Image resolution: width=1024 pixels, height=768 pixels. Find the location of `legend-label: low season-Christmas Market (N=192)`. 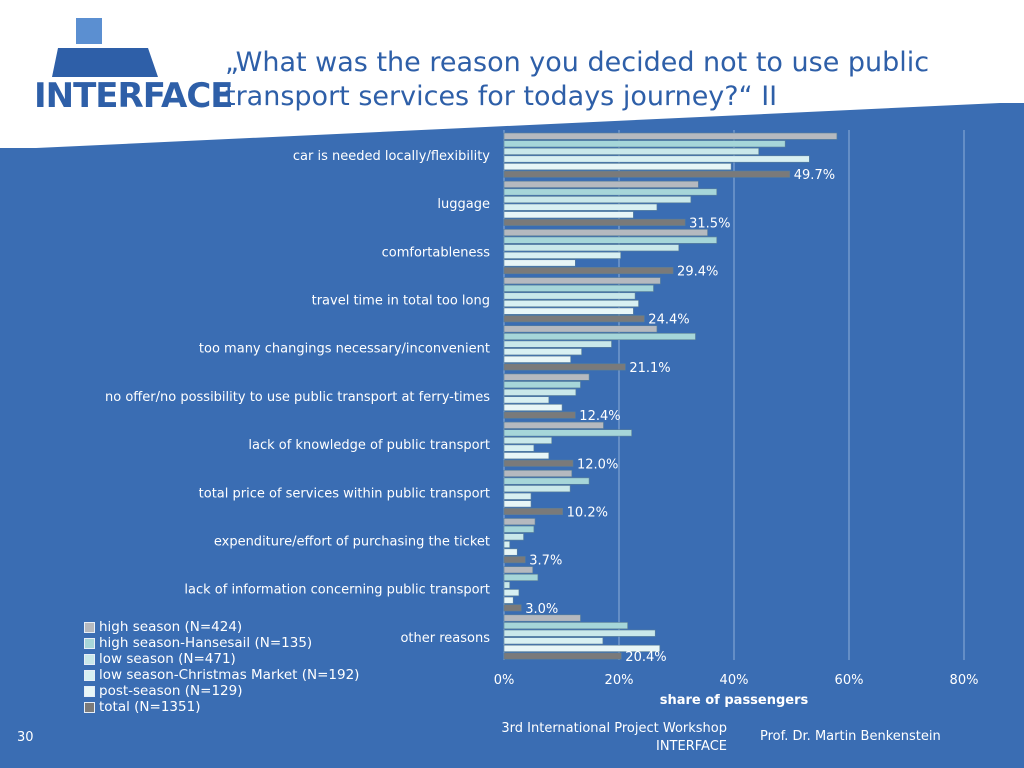

legend-label: low season-Christmas Market (N=192) is located at coordinates (229, 675).